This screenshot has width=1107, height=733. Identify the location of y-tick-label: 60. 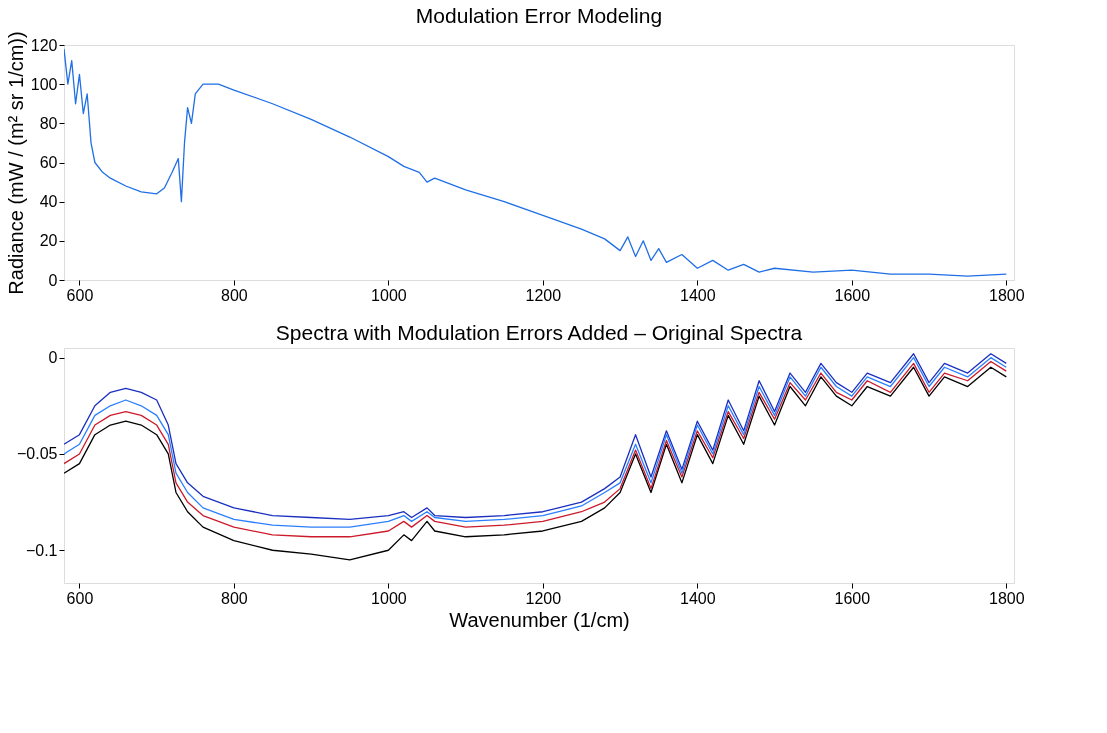
(48, 162).